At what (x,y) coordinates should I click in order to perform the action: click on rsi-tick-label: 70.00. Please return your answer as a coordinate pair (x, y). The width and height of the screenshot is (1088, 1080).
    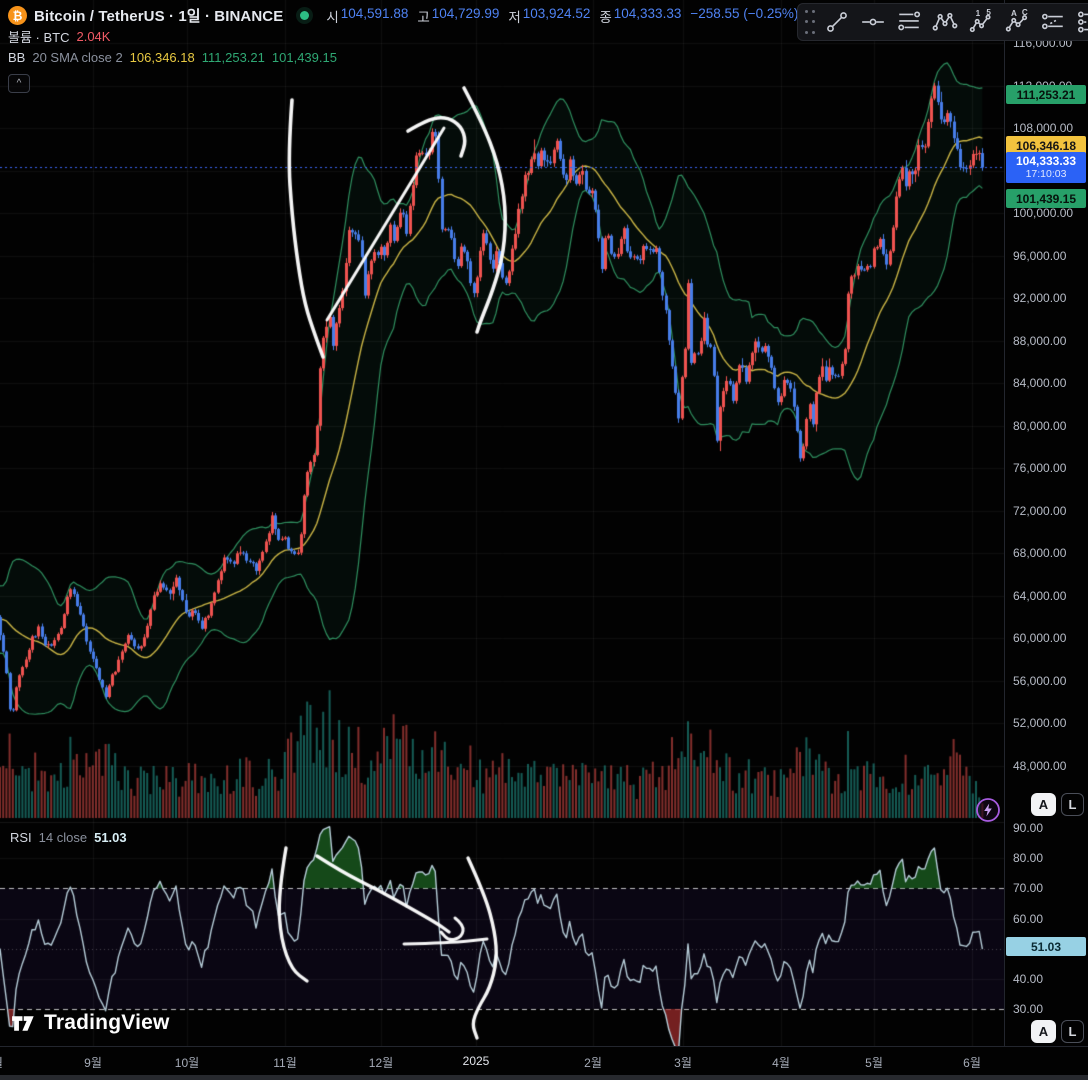
    Looking at the image, I should click on (1028, 888).